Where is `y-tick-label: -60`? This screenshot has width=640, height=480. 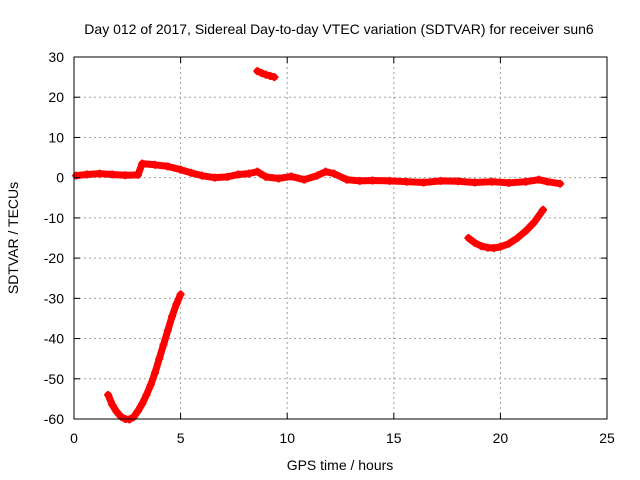 y-tick-label: -60 is located at coordinates (54, 419).